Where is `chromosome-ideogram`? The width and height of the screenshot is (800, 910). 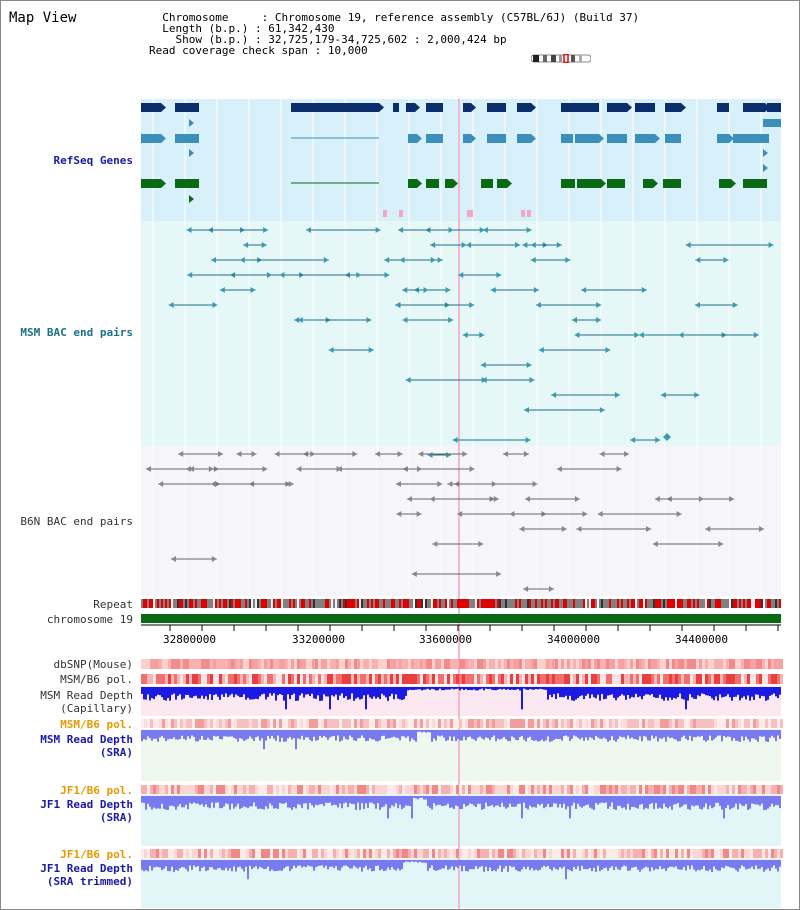
chromosome-ideogram is located at coordinates (561, 58).